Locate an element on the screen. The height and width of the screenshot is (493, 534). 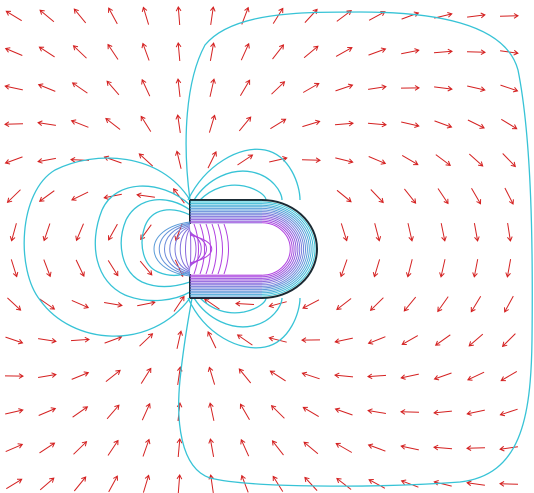
lower-arm-band is located at coordinates (226, 286).